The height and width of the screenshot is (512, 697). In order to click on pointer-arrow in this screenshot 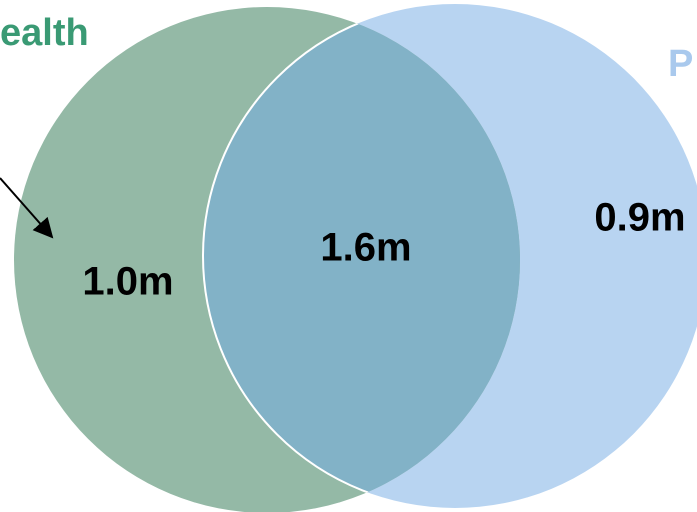, I will do `click(27, 208)`.